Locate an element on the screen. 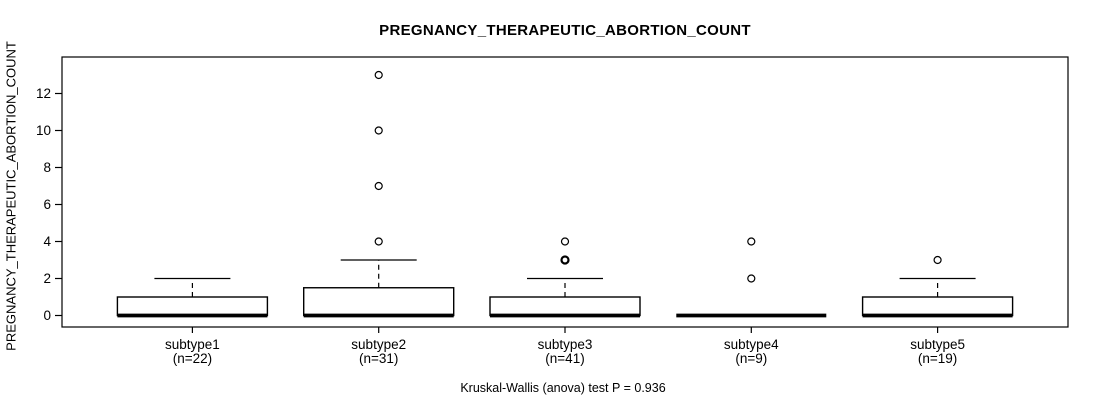  y-axis-tick-label: 0 is located at coordinates (47, 315).